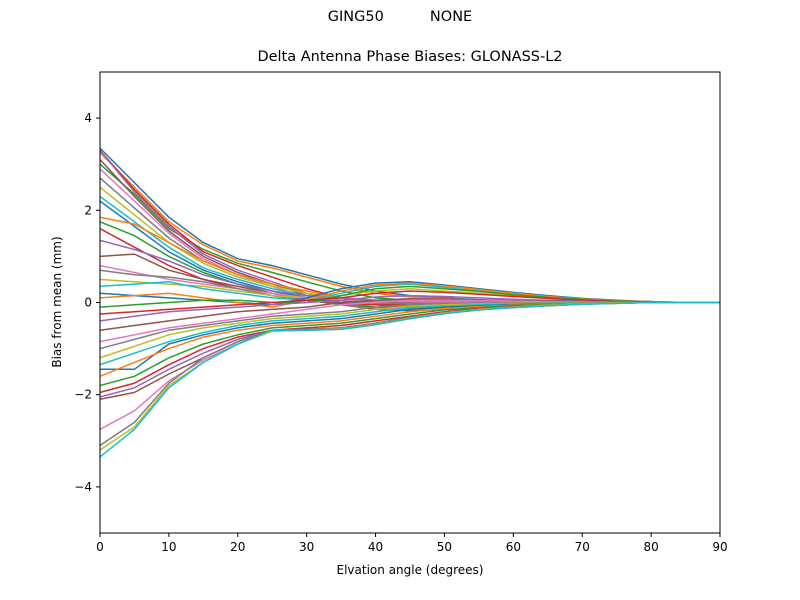 This screenshot has height=600, width=800. What do you see at coordinates (83, 395) in the screenshot?
I see `y-tick-label: −2` at bounding box center [83, 395].